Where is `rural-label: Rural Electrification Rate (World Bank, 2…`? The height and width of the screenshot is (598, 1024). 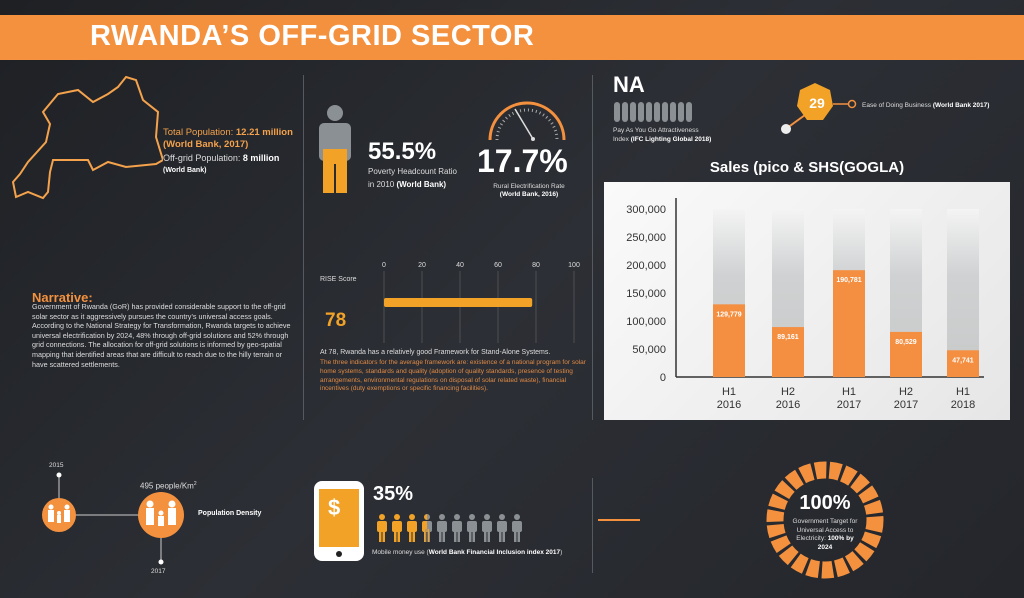
rural-label: Rural Electrification Rate (World Bank, 2… is located at coordinates (529, 190).